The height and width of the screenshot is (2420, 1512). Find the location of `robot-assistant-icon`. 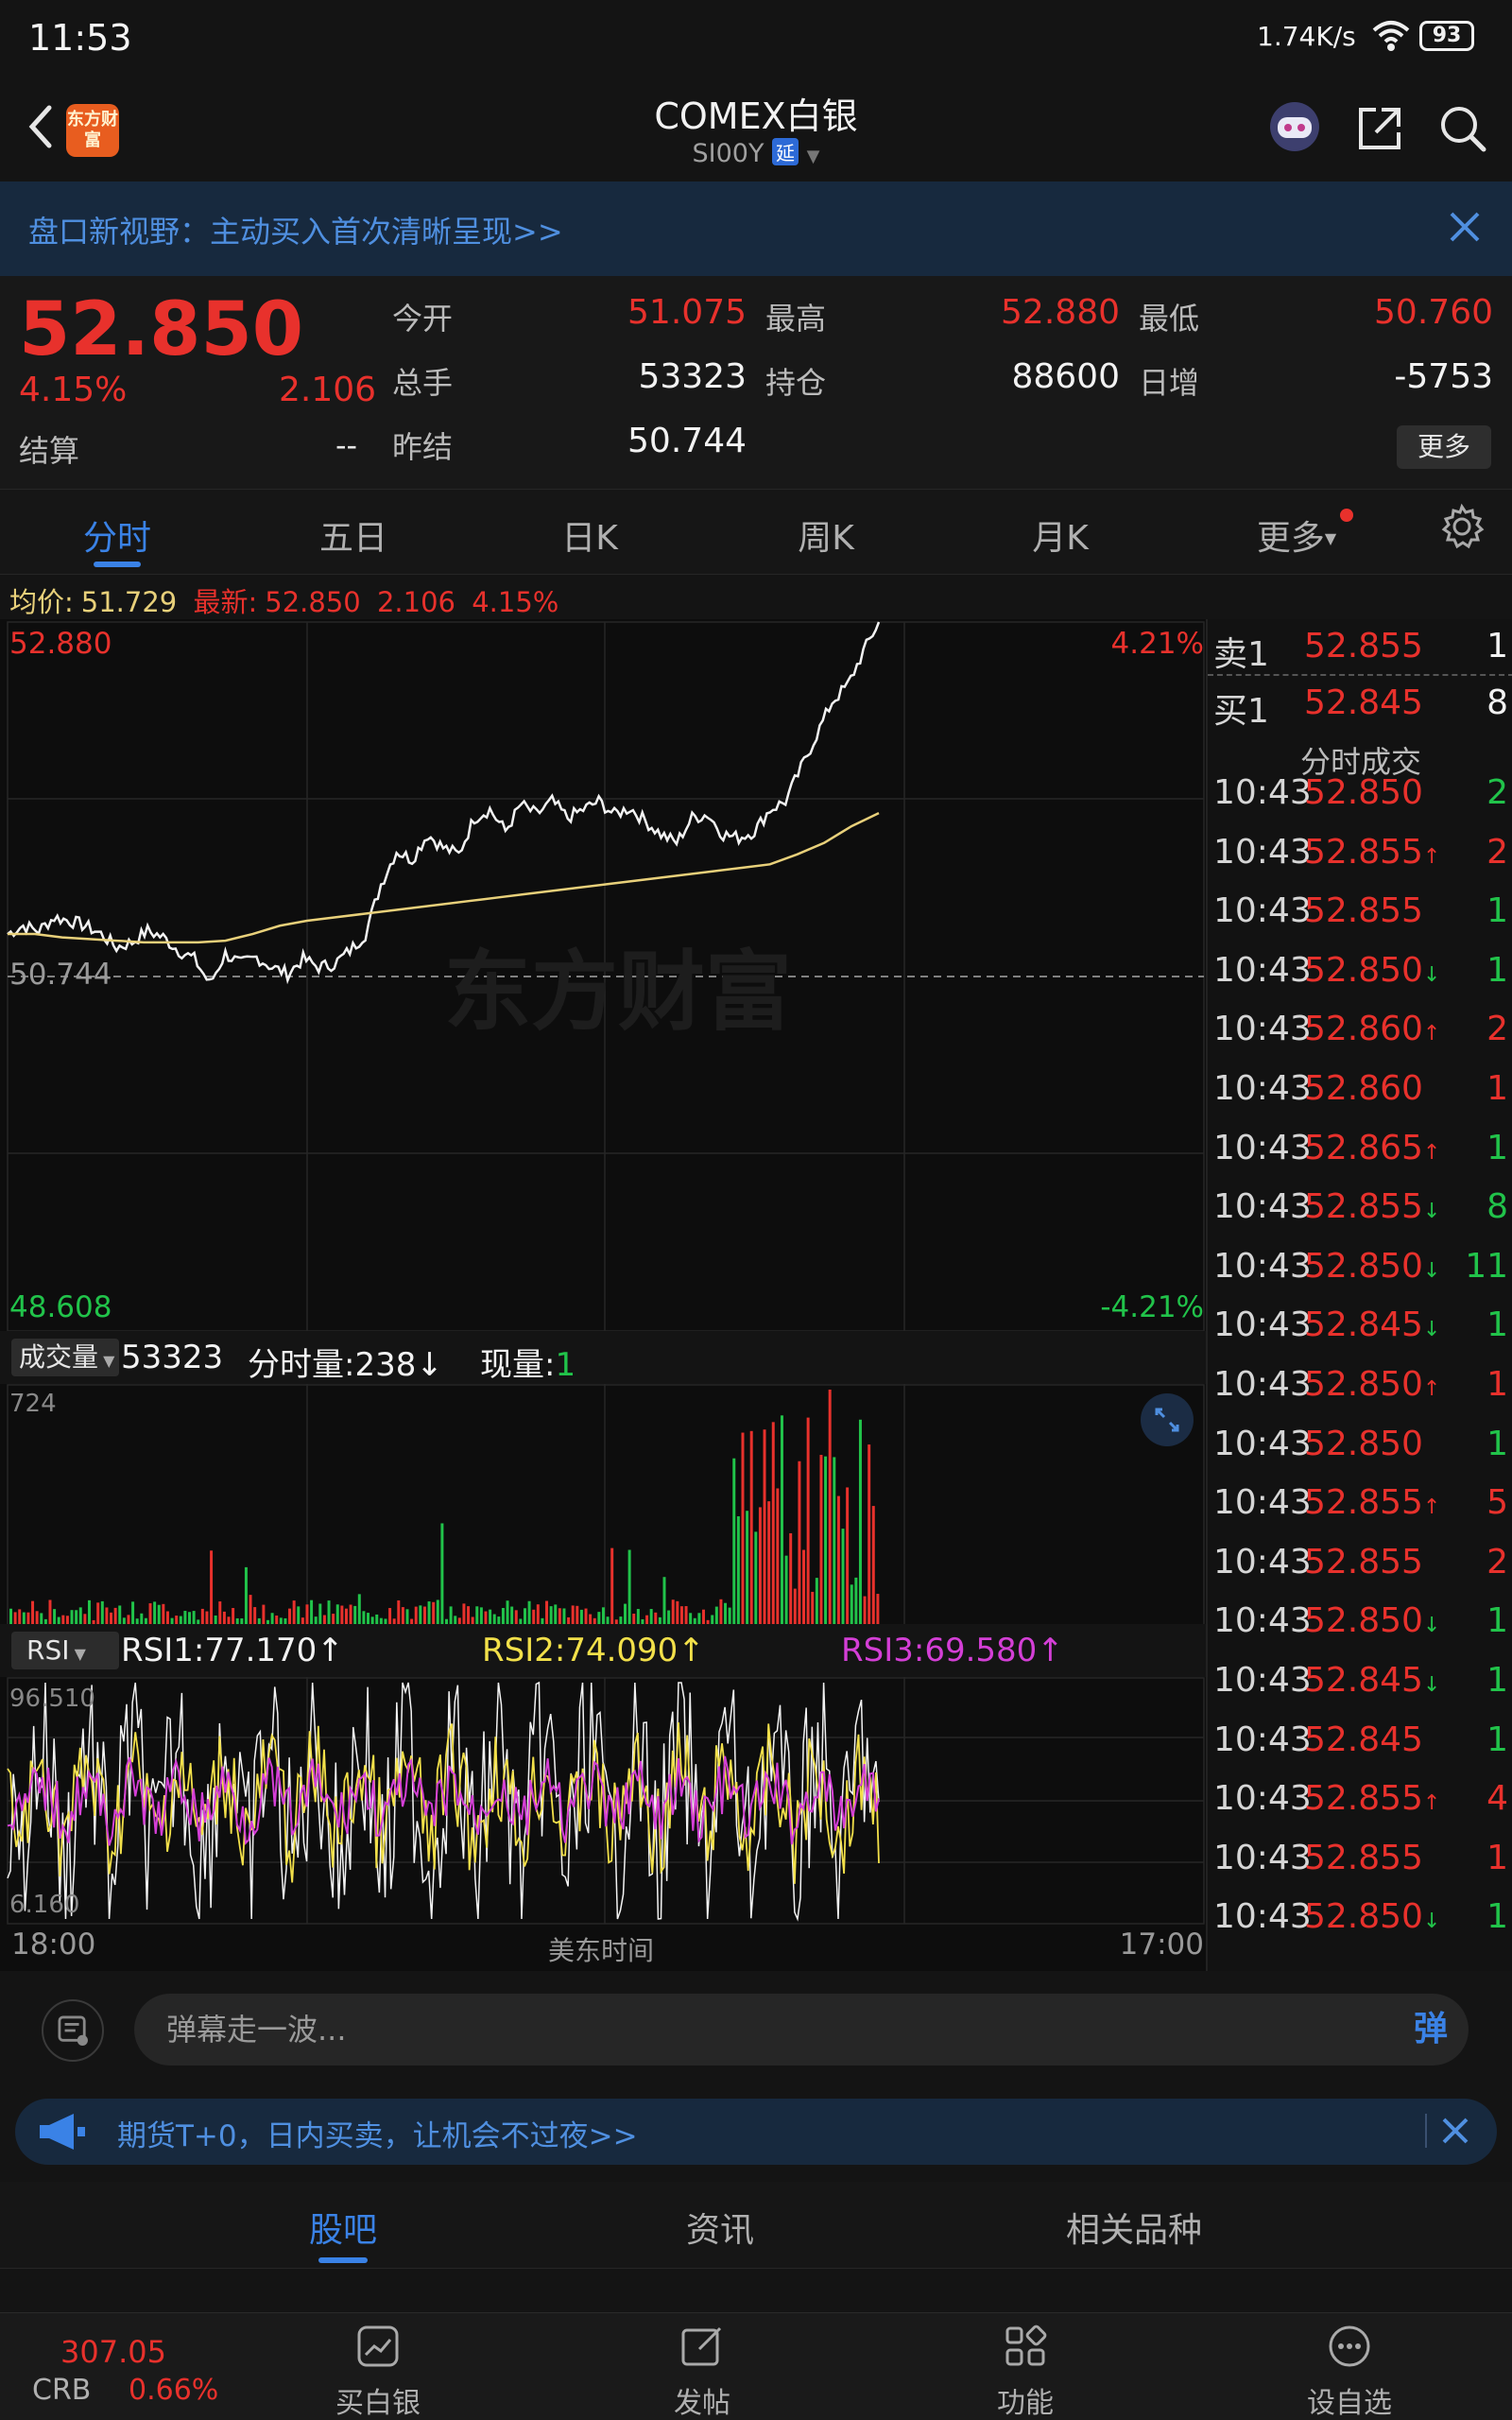

robot-assistant-icon is located at coordinates (1294, 126).